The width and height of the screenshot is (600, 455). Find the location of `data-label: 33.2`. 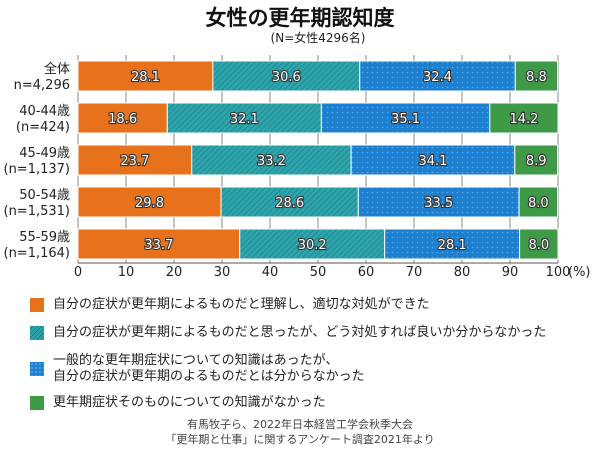

data-label: 33.2 is located at coordinates (271, 161).